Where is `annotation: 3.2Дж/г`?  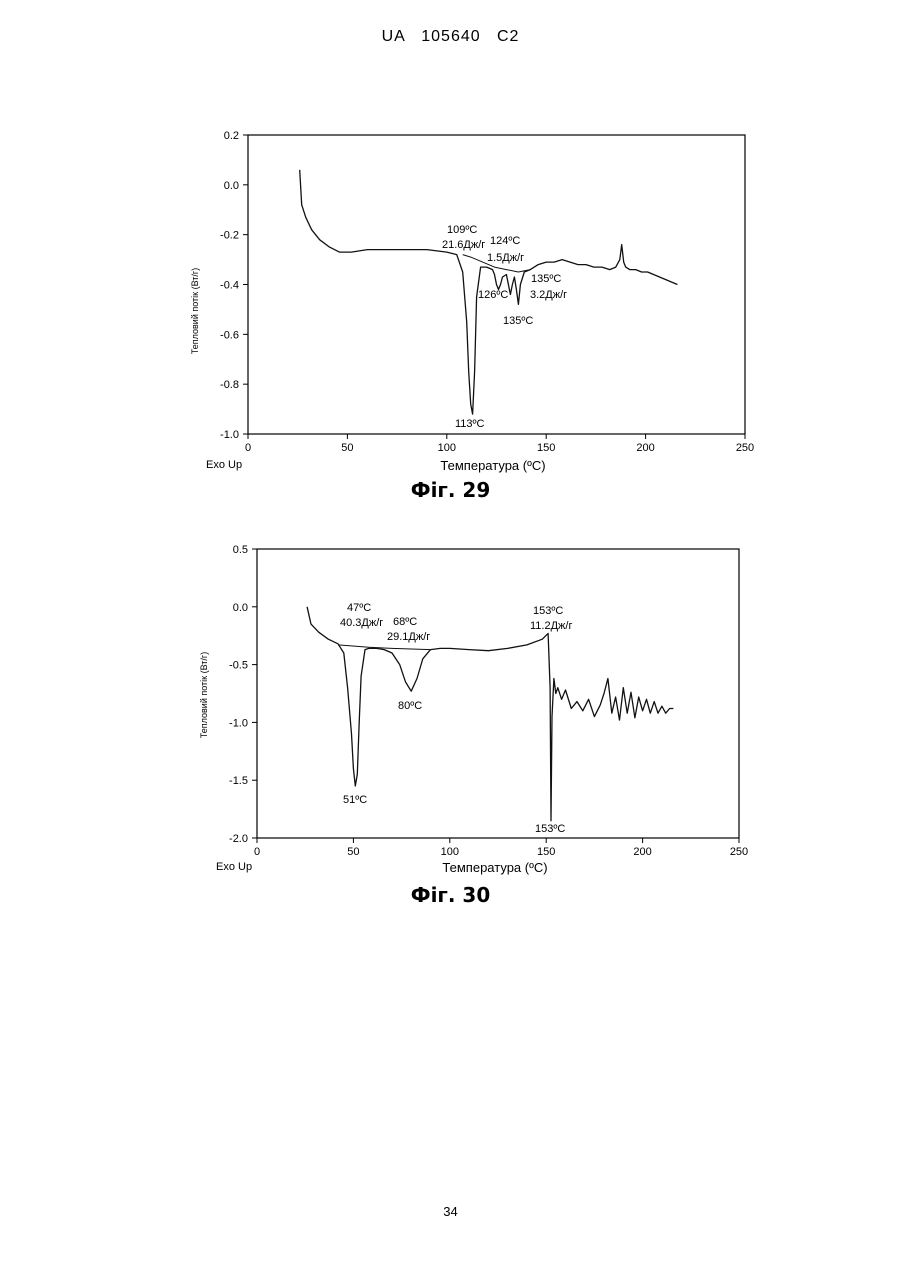 annotation: 3.2Дж/г is located at coordinates (548, 295).